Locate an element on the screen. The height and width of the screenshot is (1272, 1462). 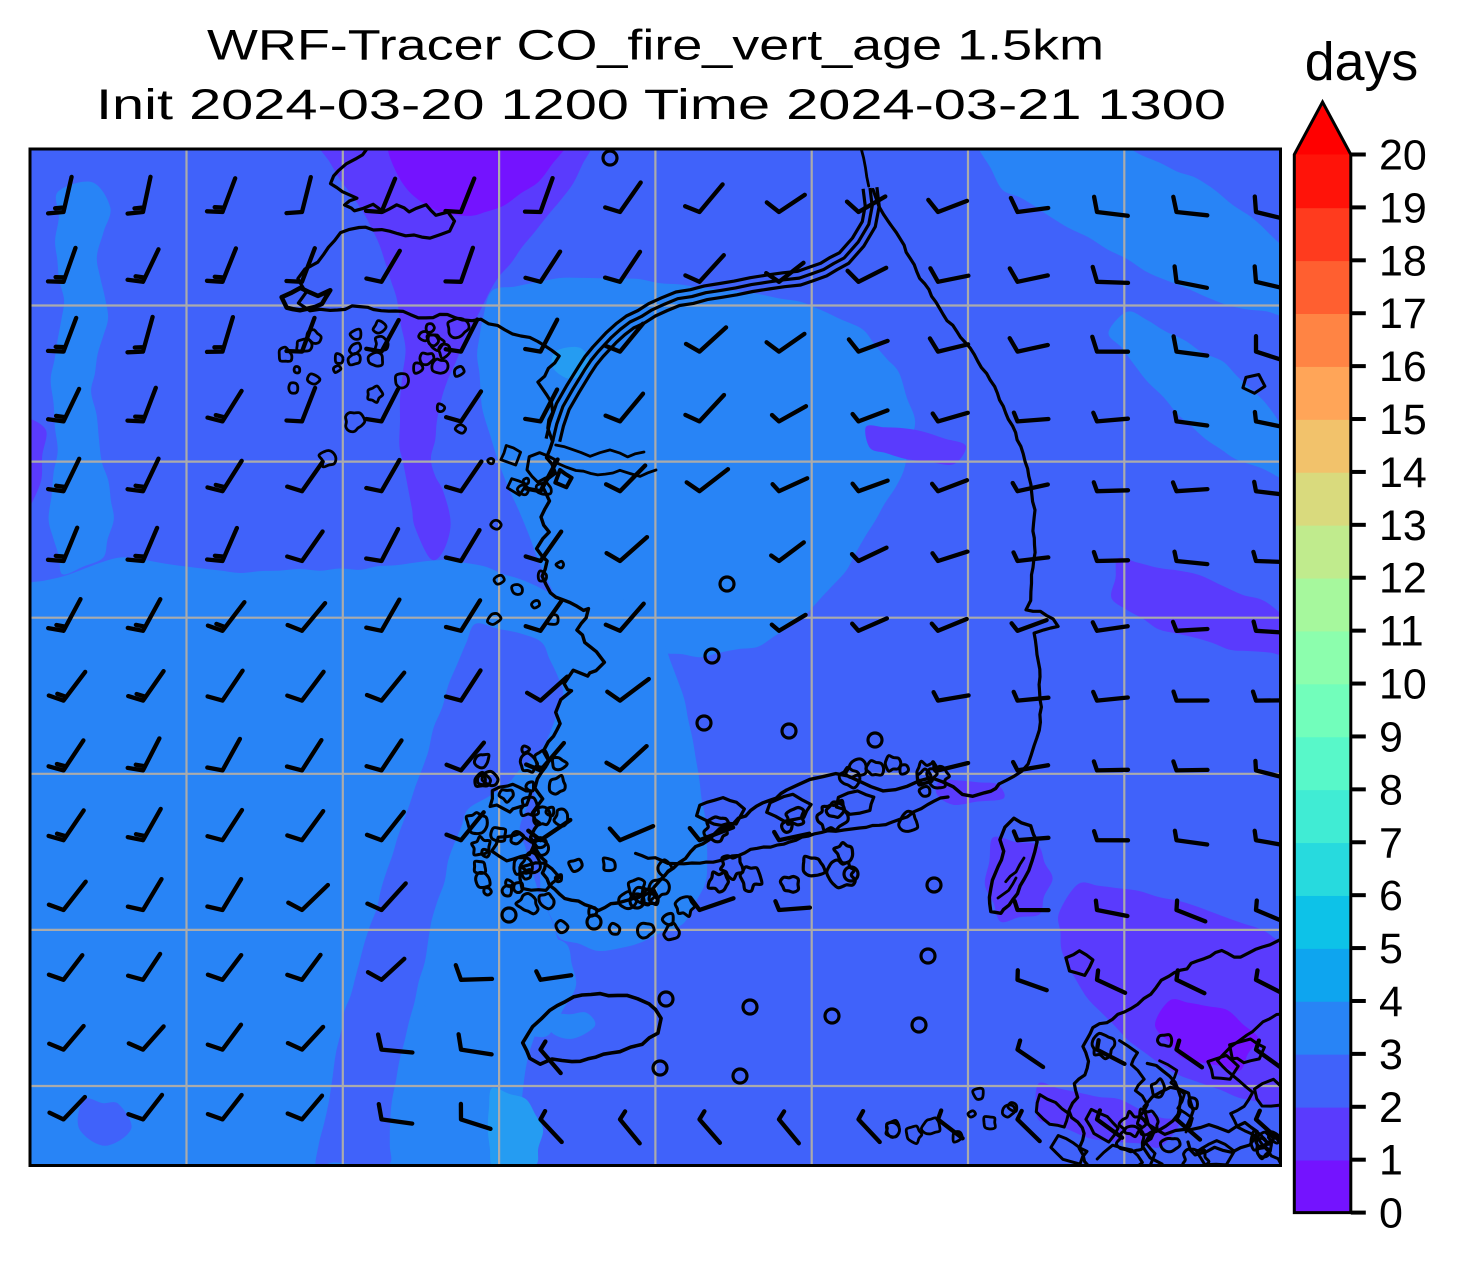
svg-text: 9 is located at coordinates (1391, 737).